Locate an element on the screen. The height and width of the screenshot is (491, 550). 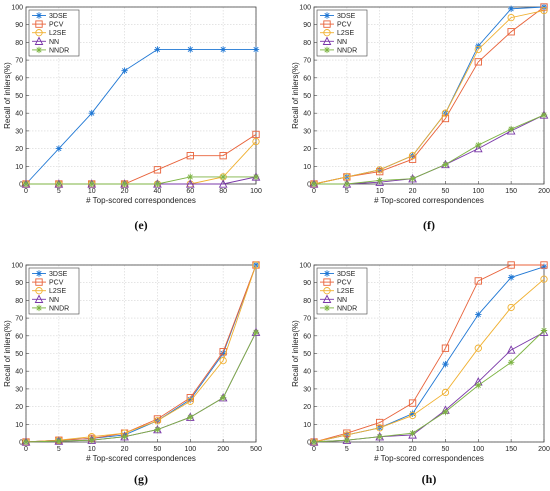
y-tick-label: 40 is located at coordinates (307, 372).